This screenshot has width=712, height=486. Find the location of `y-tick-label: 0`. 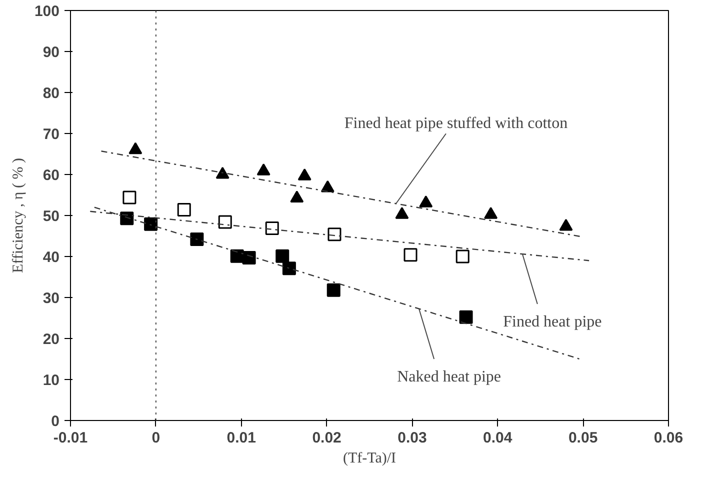

y-tick-label: 0 is located at coordinates (55, 421).